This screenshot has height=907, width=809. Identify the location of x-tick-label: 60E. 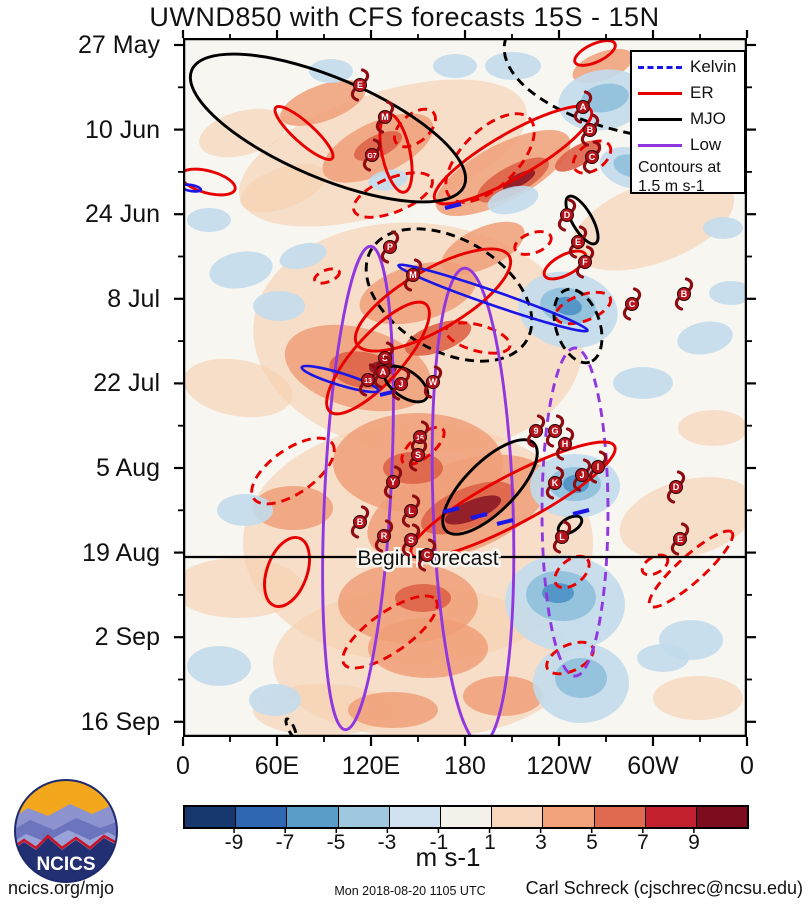
(277, 766).